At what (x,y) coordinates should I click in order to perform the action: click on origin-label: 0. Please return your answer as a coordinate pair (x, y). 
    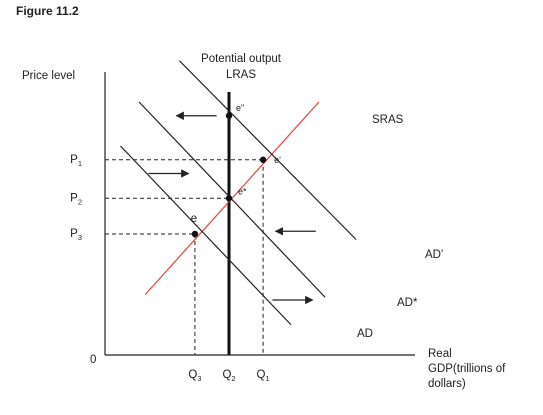
    Looking at the image, I should click on (93, 360).